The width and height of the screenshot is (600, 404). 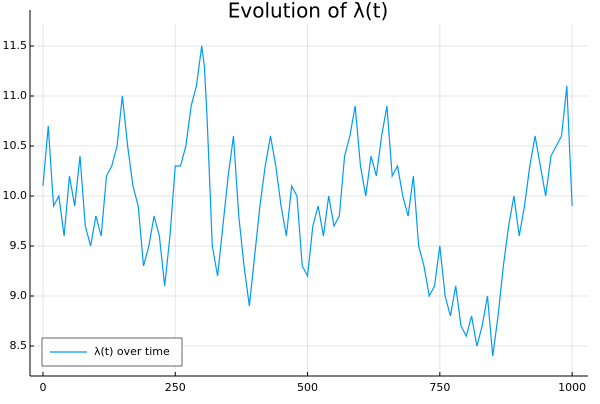 What do you see at coordinates (15, 195) in the screenshot?
I see `y-tick-label: 10.0` at bounding box center [15, 195].